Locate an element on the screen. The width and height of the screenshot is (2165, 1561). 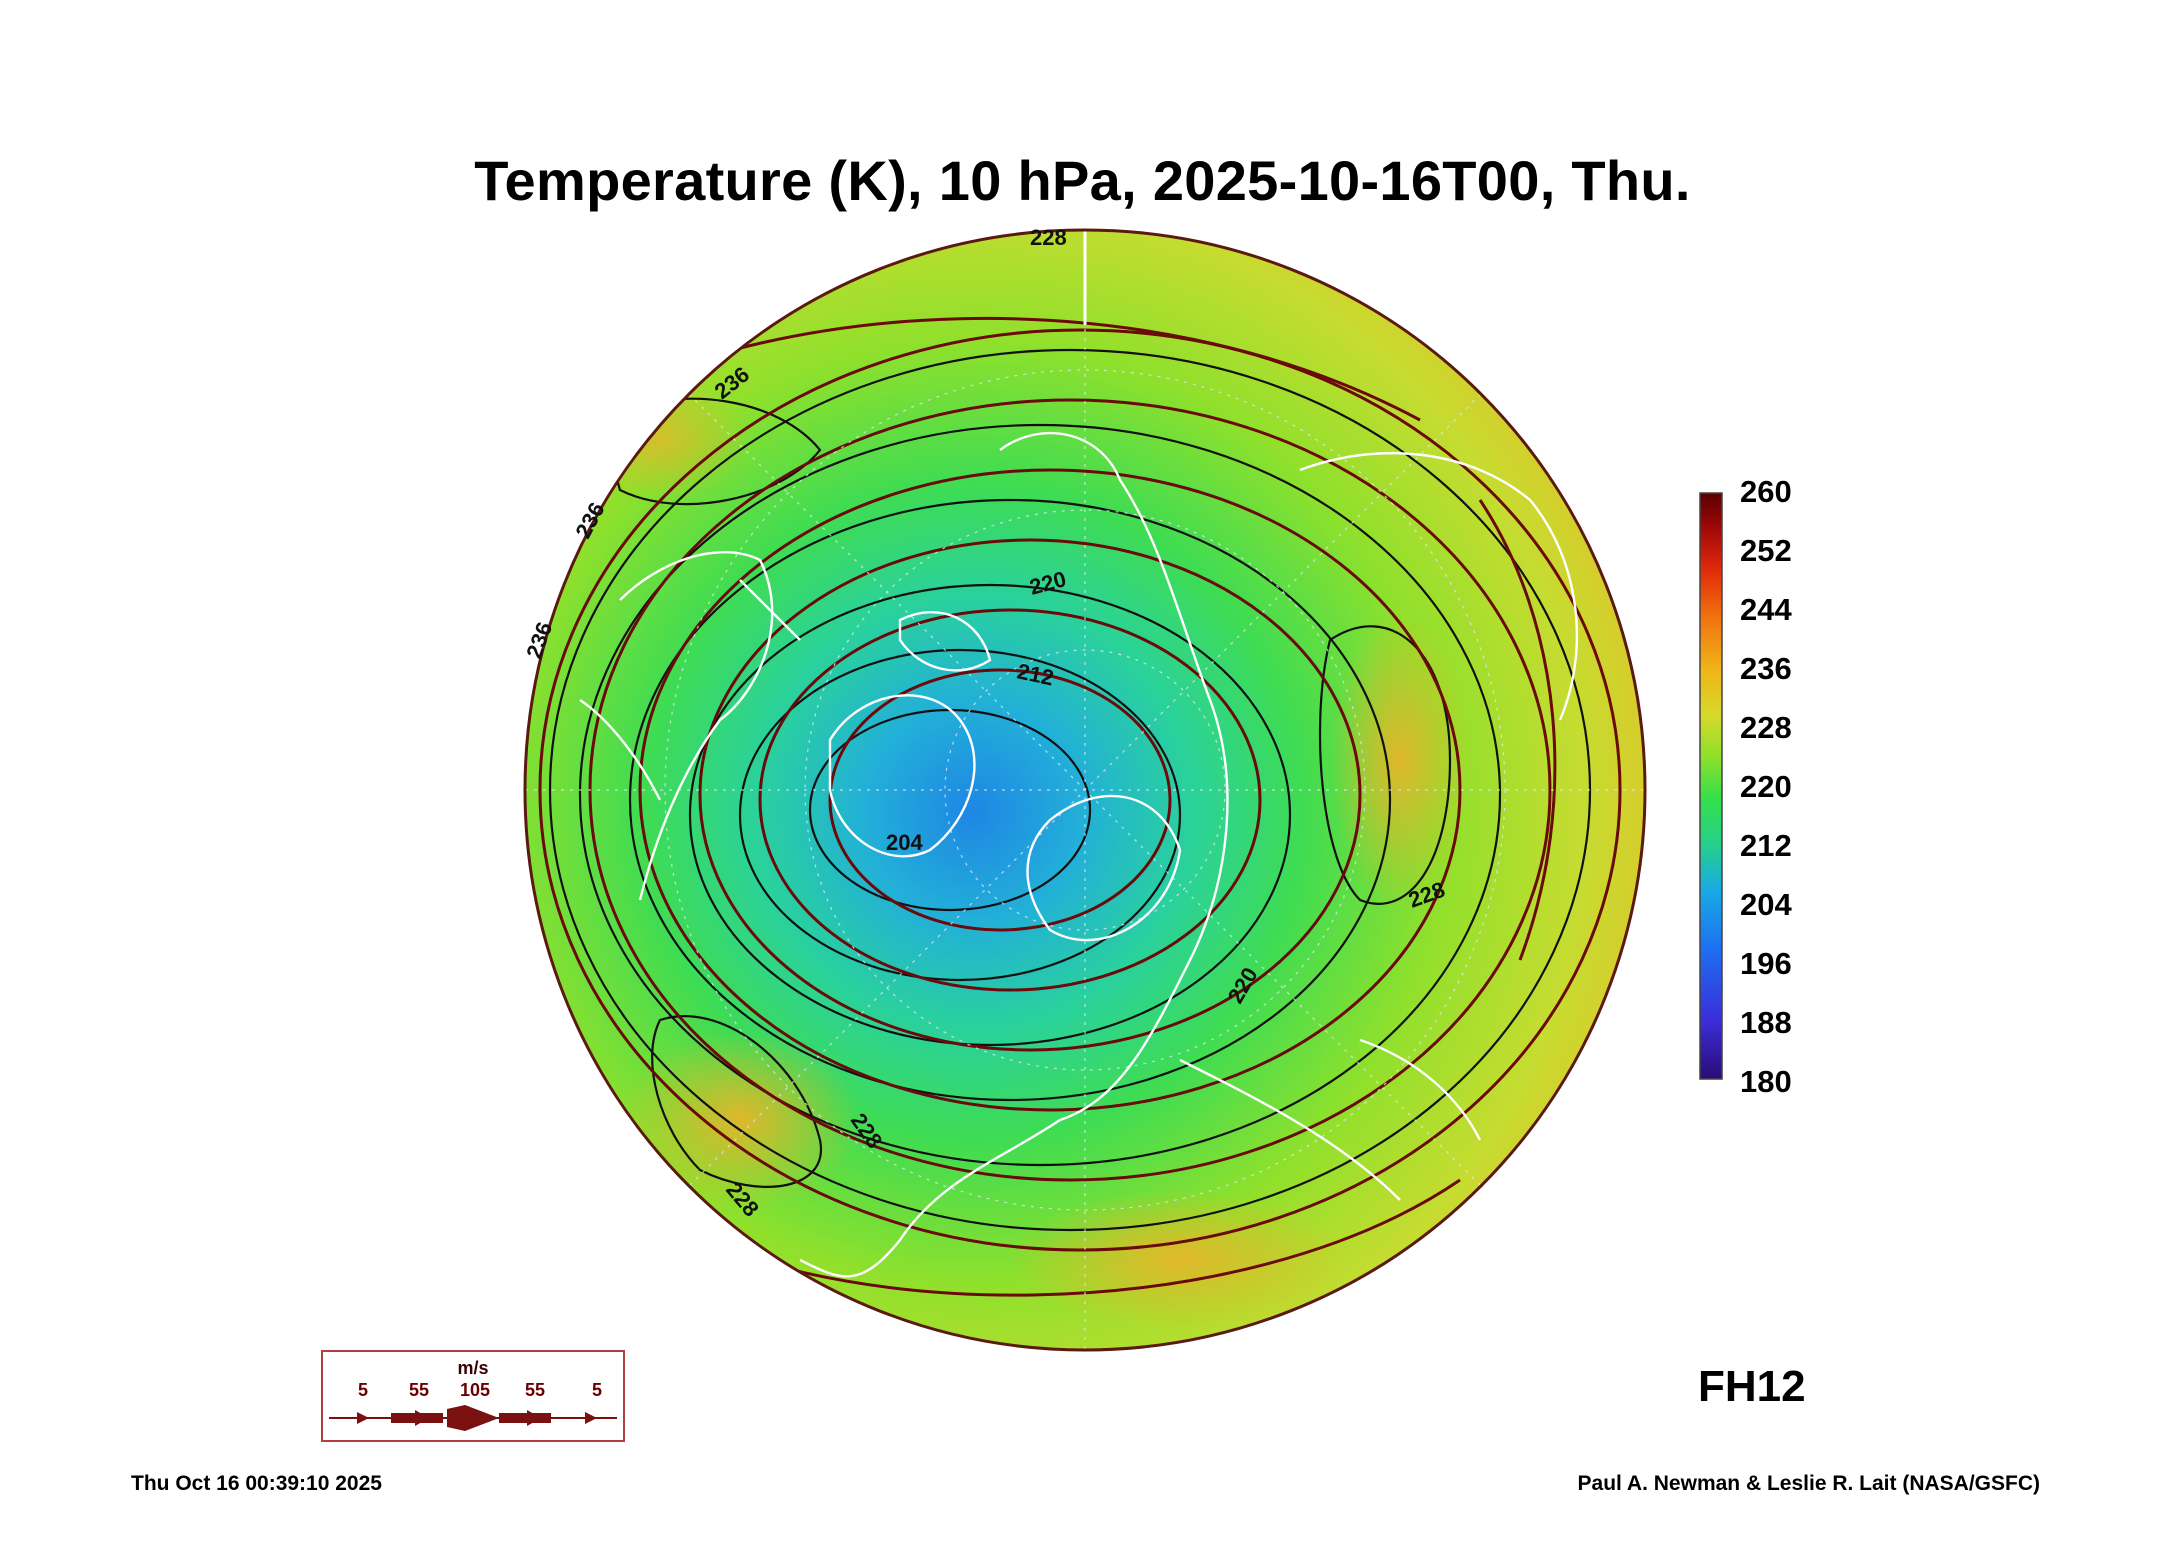
colorbar-label: 212 is located at coordinates (1766, 845).